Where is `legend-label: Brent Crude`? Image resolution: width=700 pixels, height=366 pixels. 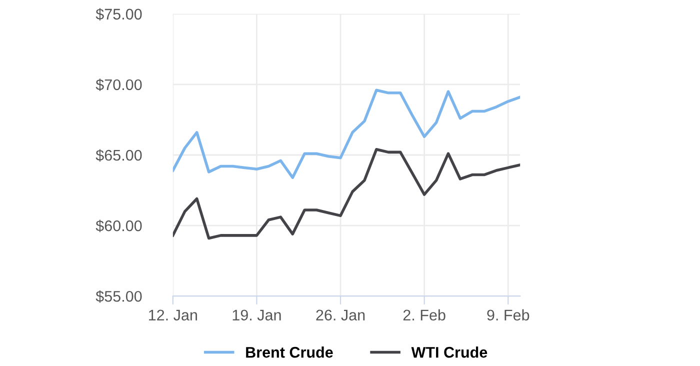 legend-label: Brent Crude is located at coordinates (289, 352).